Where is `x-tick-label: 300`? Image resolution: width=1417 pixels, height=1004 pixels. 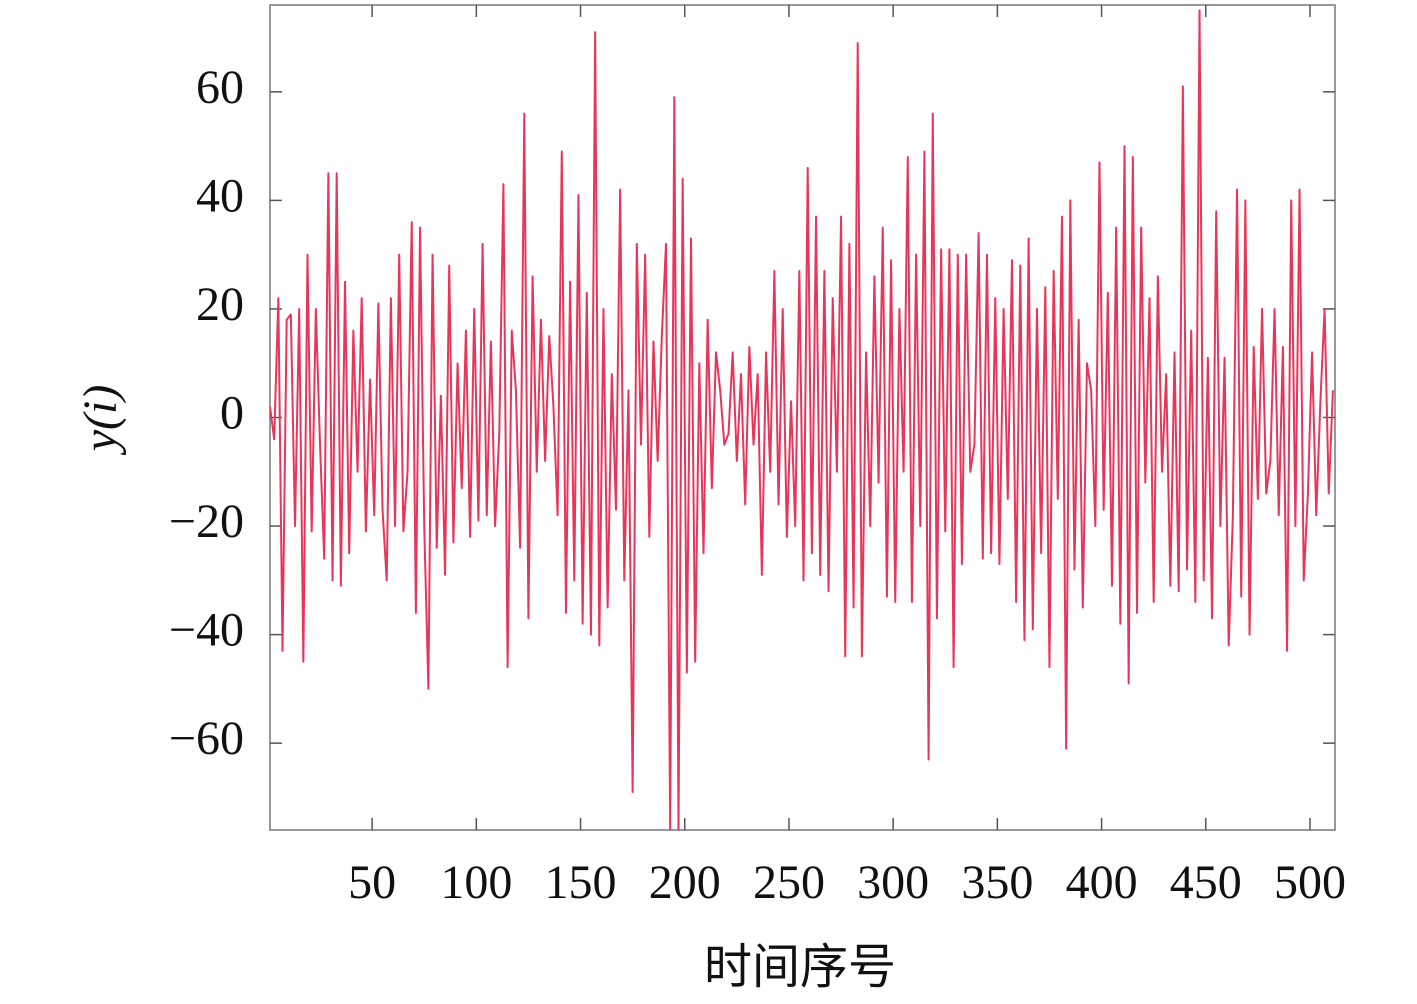 x-tick-label: 300 is located at coordinates (893, 882).